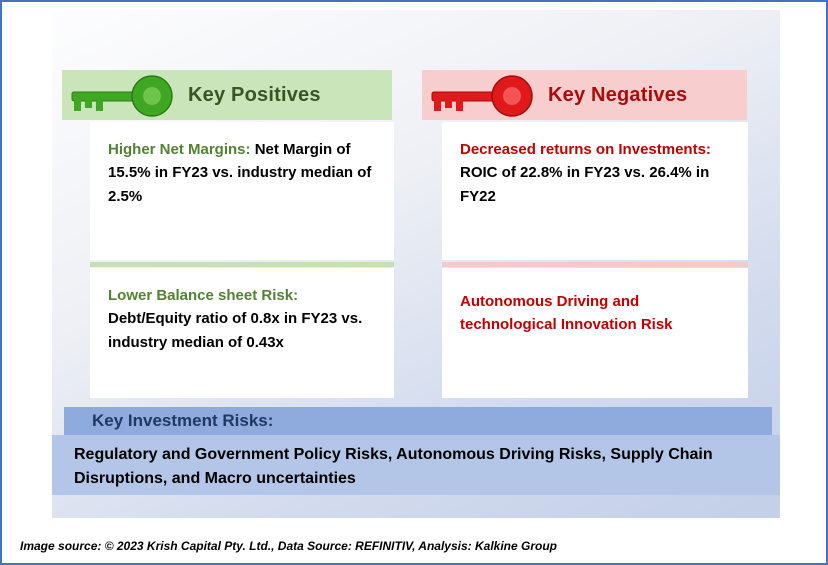 The image size is (828, 565). I want to click on investment-risks-title-band: Key Investment Risks:, so click(418, 421).